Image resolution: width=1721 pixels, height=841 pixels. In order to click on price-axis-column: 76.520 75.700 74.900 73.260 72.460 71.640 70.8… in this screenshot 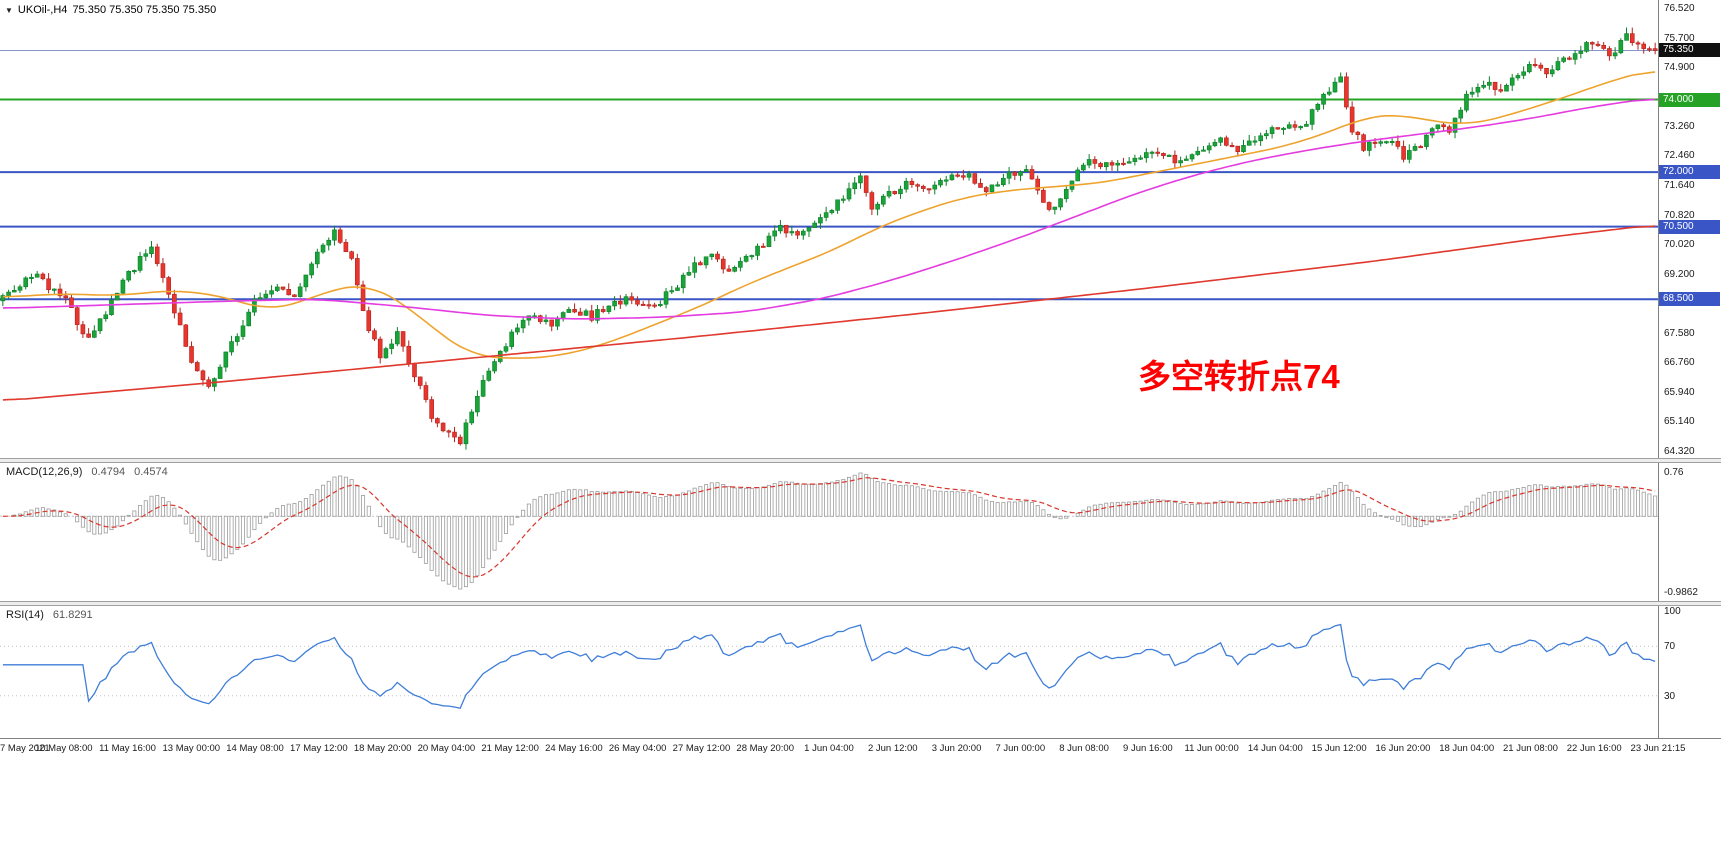, I will do `click(1689, 369)`.